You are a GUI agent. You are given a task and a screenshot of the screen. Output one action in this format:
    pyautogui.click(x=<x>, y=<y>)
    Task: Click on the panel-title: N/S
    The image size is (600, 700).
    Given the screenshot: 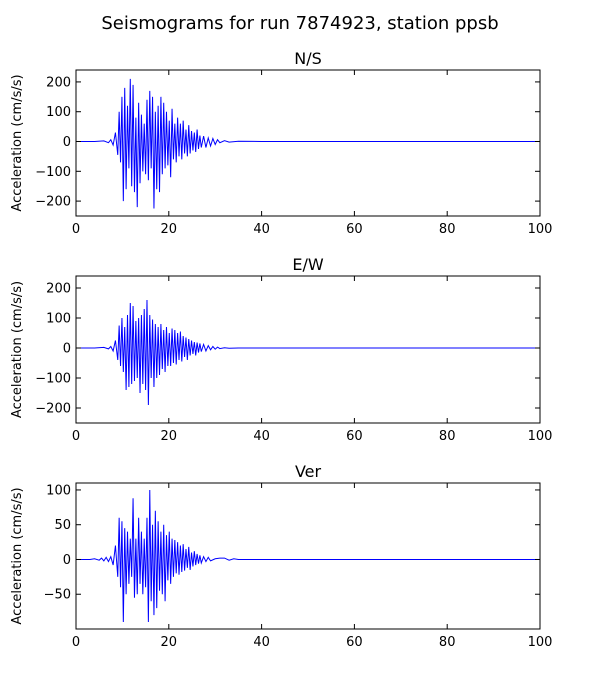 What is the action you would take?
    pyautogui.click(x=308, y=58)
    